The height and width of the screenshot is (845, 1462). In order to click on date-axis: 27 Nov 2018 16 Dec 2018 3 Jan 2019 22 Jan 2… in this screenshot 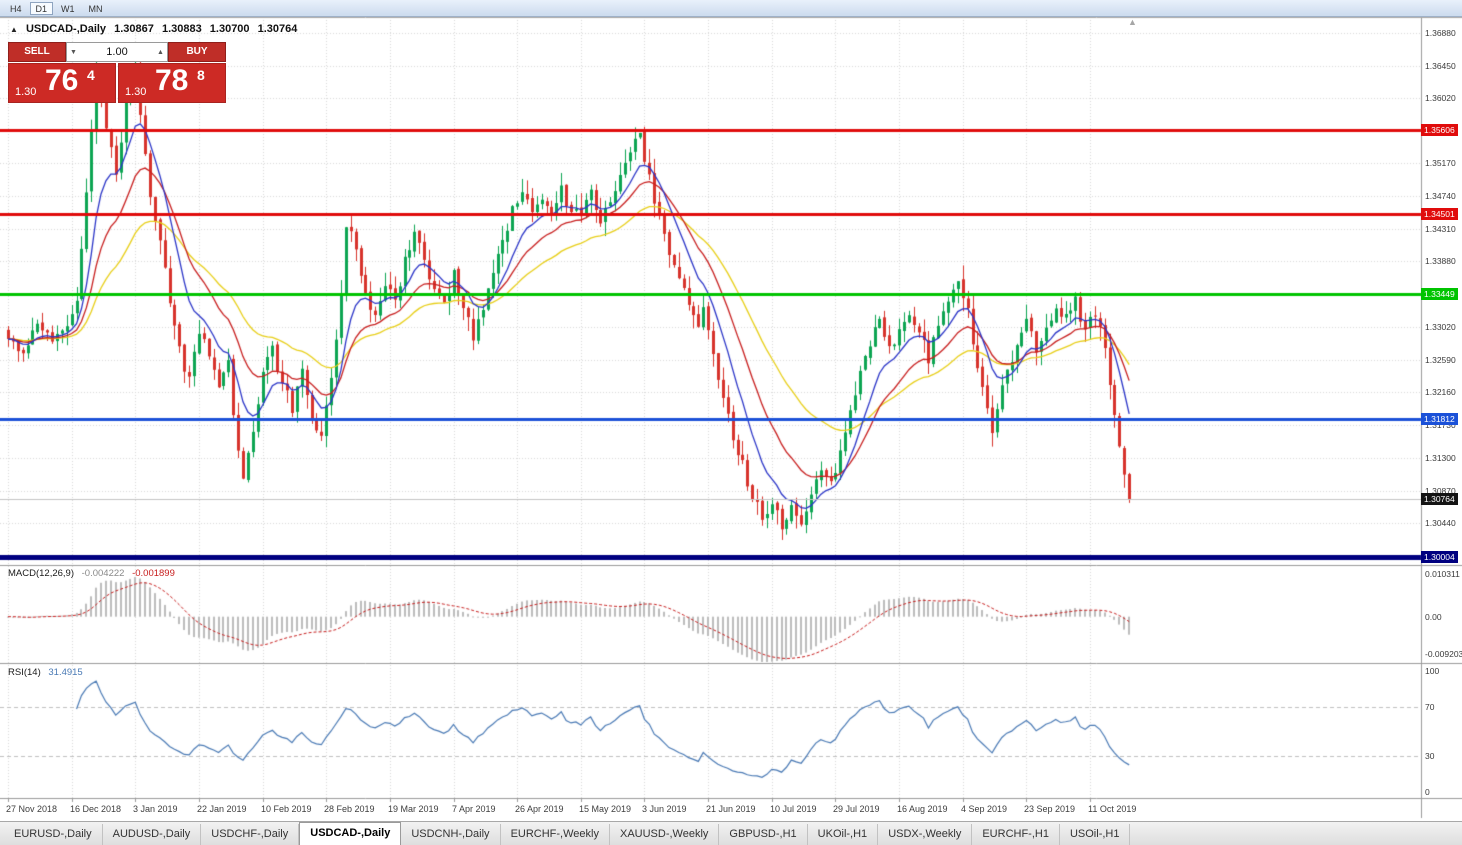, I will do `click(710, 808)`.